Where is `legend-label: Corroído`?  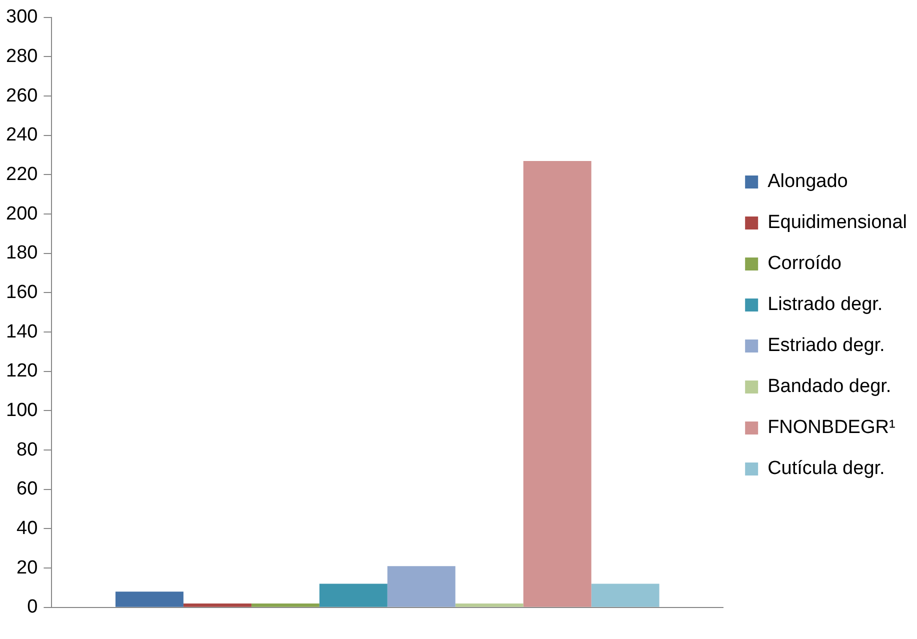
legend-label: Corroído is located at coordinates (805, 263).